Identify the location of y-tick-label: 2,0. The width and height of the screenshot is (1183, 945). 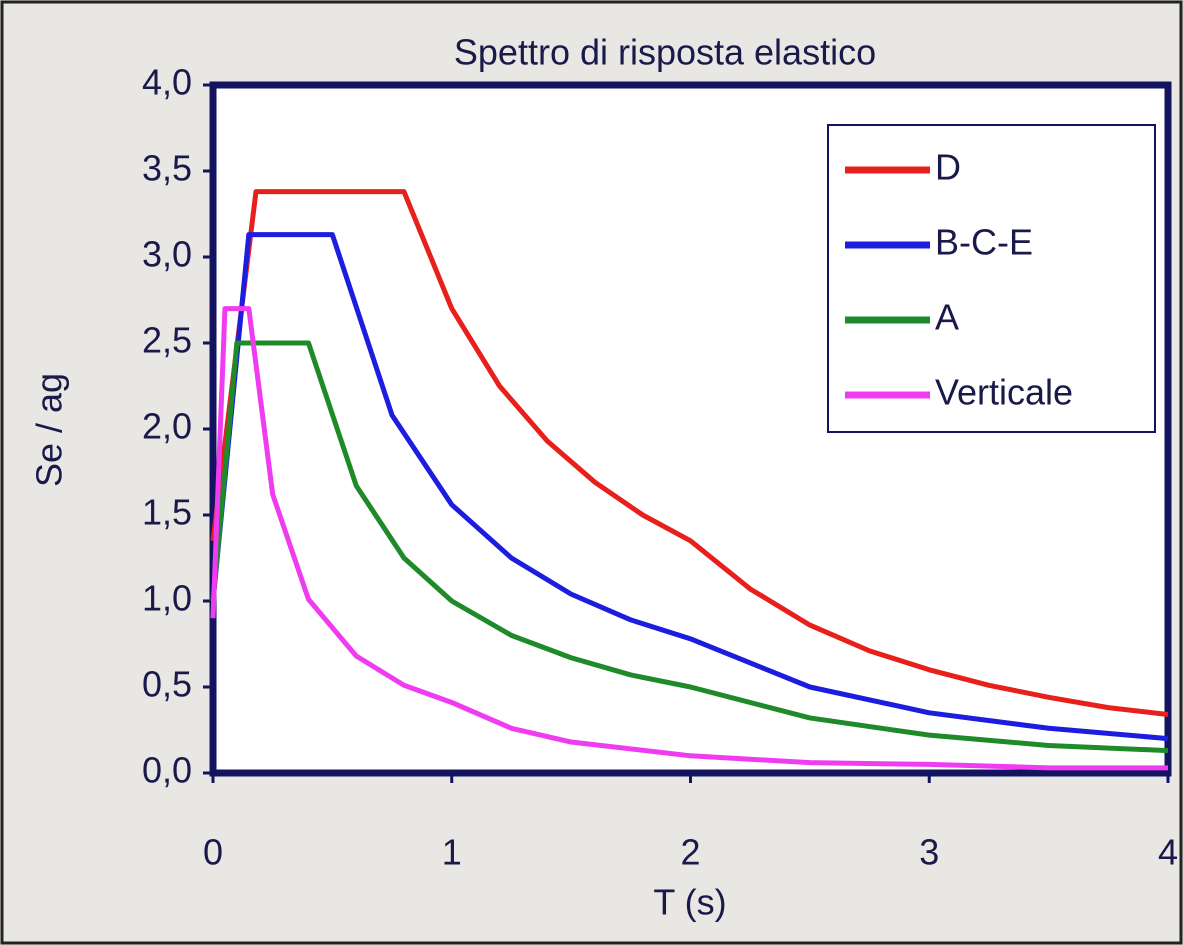
(167, 426).